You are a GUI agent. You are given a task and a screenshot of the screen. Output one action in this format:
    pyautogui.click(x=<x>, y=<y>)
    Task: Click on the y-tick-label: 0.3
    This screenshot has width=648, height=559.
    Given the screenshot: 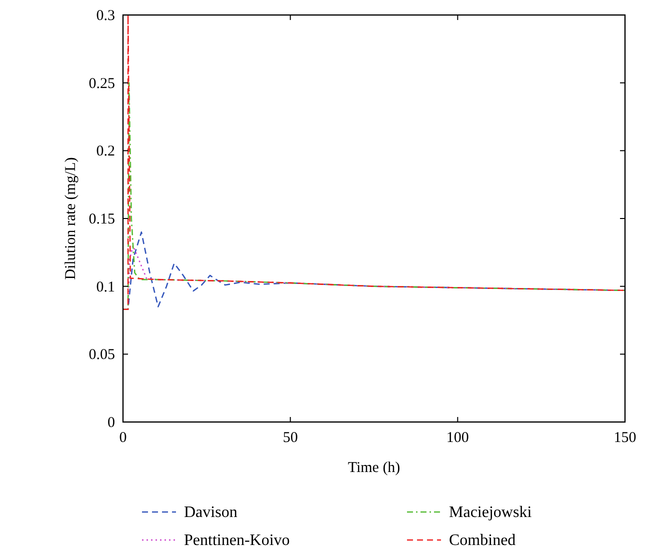 What is the action you would take?
    pyautogui.click(x=105, y=16)
    